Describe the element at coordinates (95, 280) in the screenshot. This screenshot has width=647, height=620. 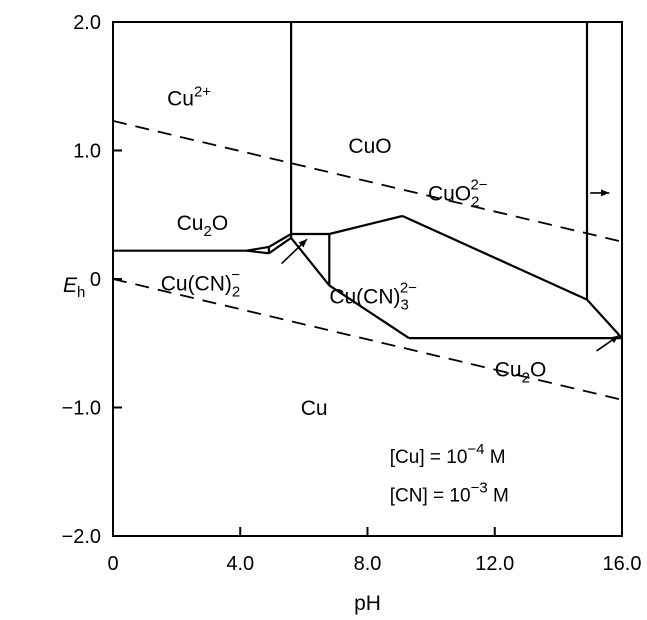
I see `y-tick-label: 0` at that location.